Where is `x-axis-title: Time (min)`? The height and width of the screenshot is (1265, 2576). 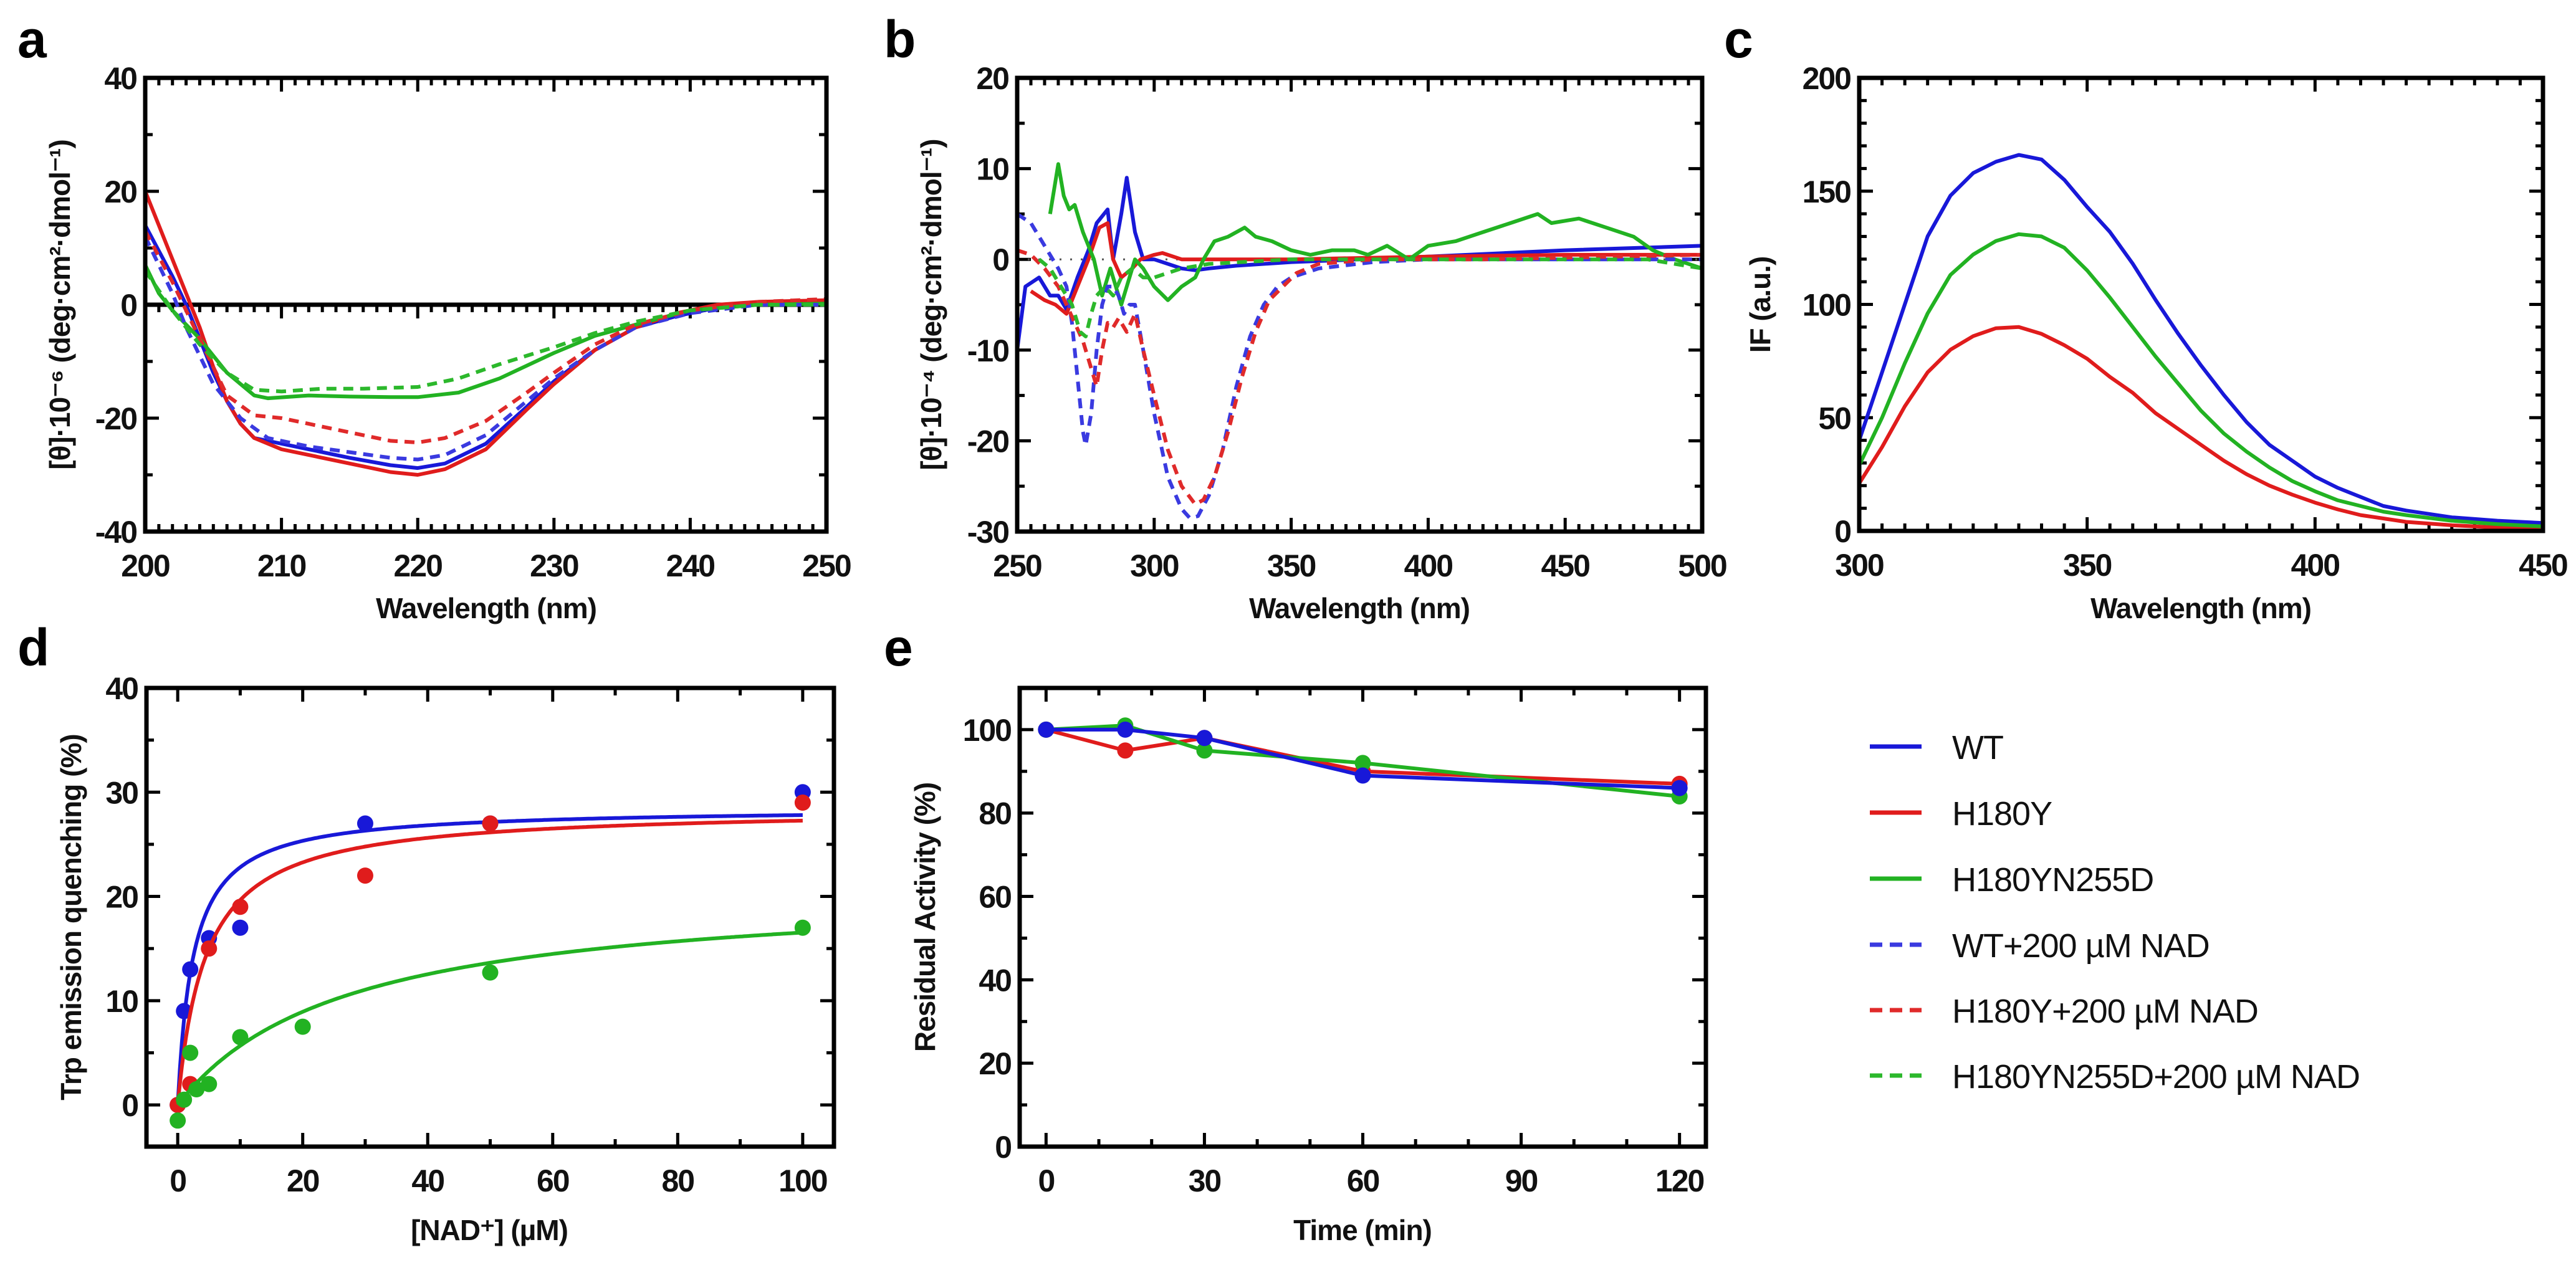
x-axis-title: Time (min) is located at coordinates (1363, 1230).